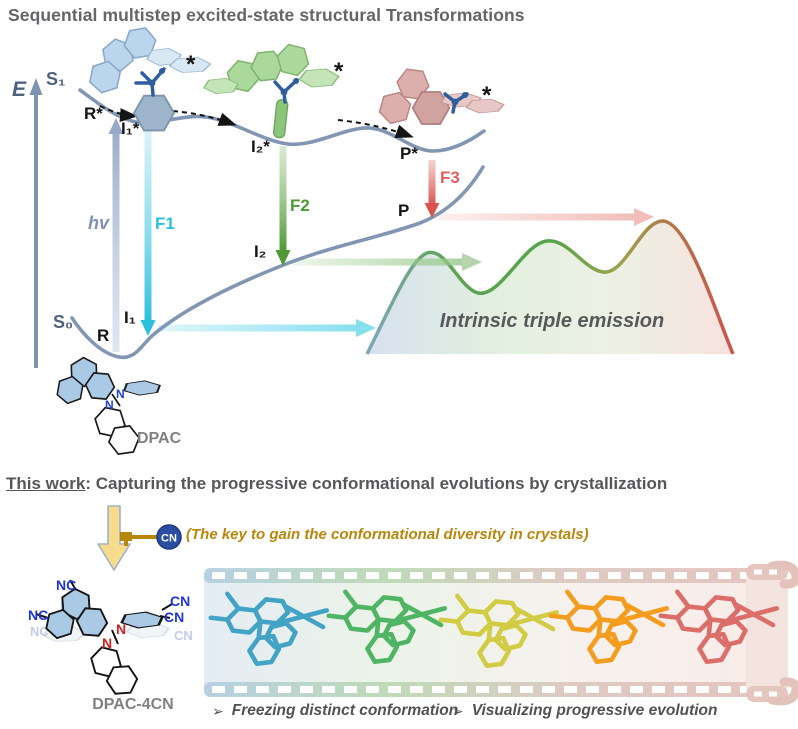 The height and width of the screenshot is (729, 798). Describe the element at coordinates (442, 97) in the screenshot. I see `molecule-pink-excited` at that location.